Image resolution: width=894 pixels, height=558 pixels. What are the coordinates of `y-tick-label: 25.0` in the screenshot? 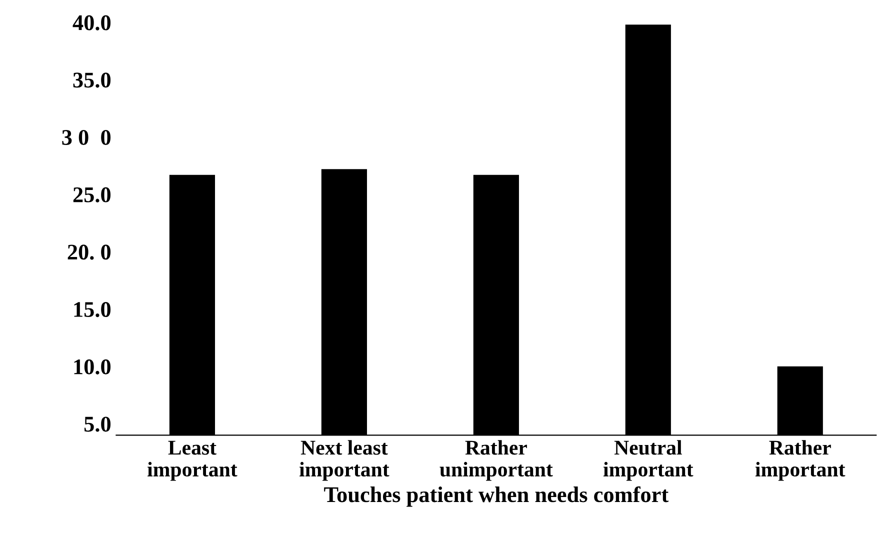 It's located at (92, 194).